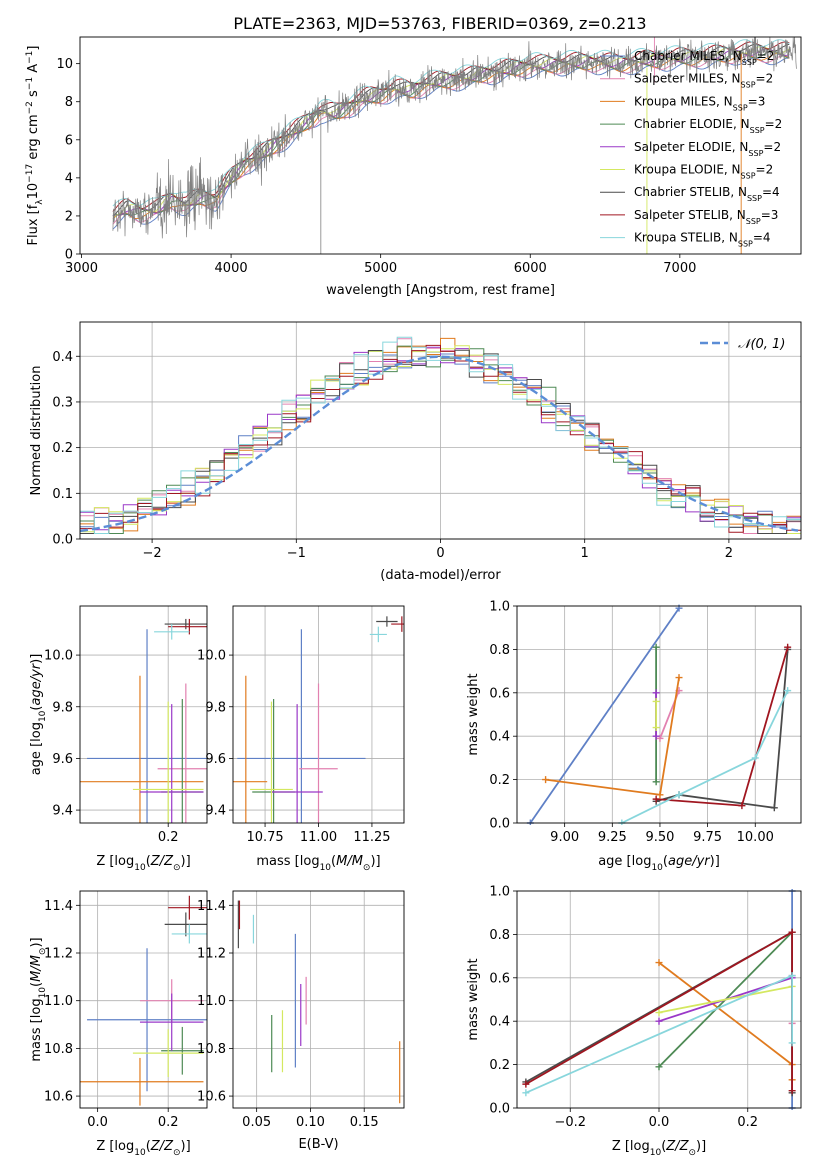  I want to click on weight-marker-chabrier-stelib, so click(774, 808).